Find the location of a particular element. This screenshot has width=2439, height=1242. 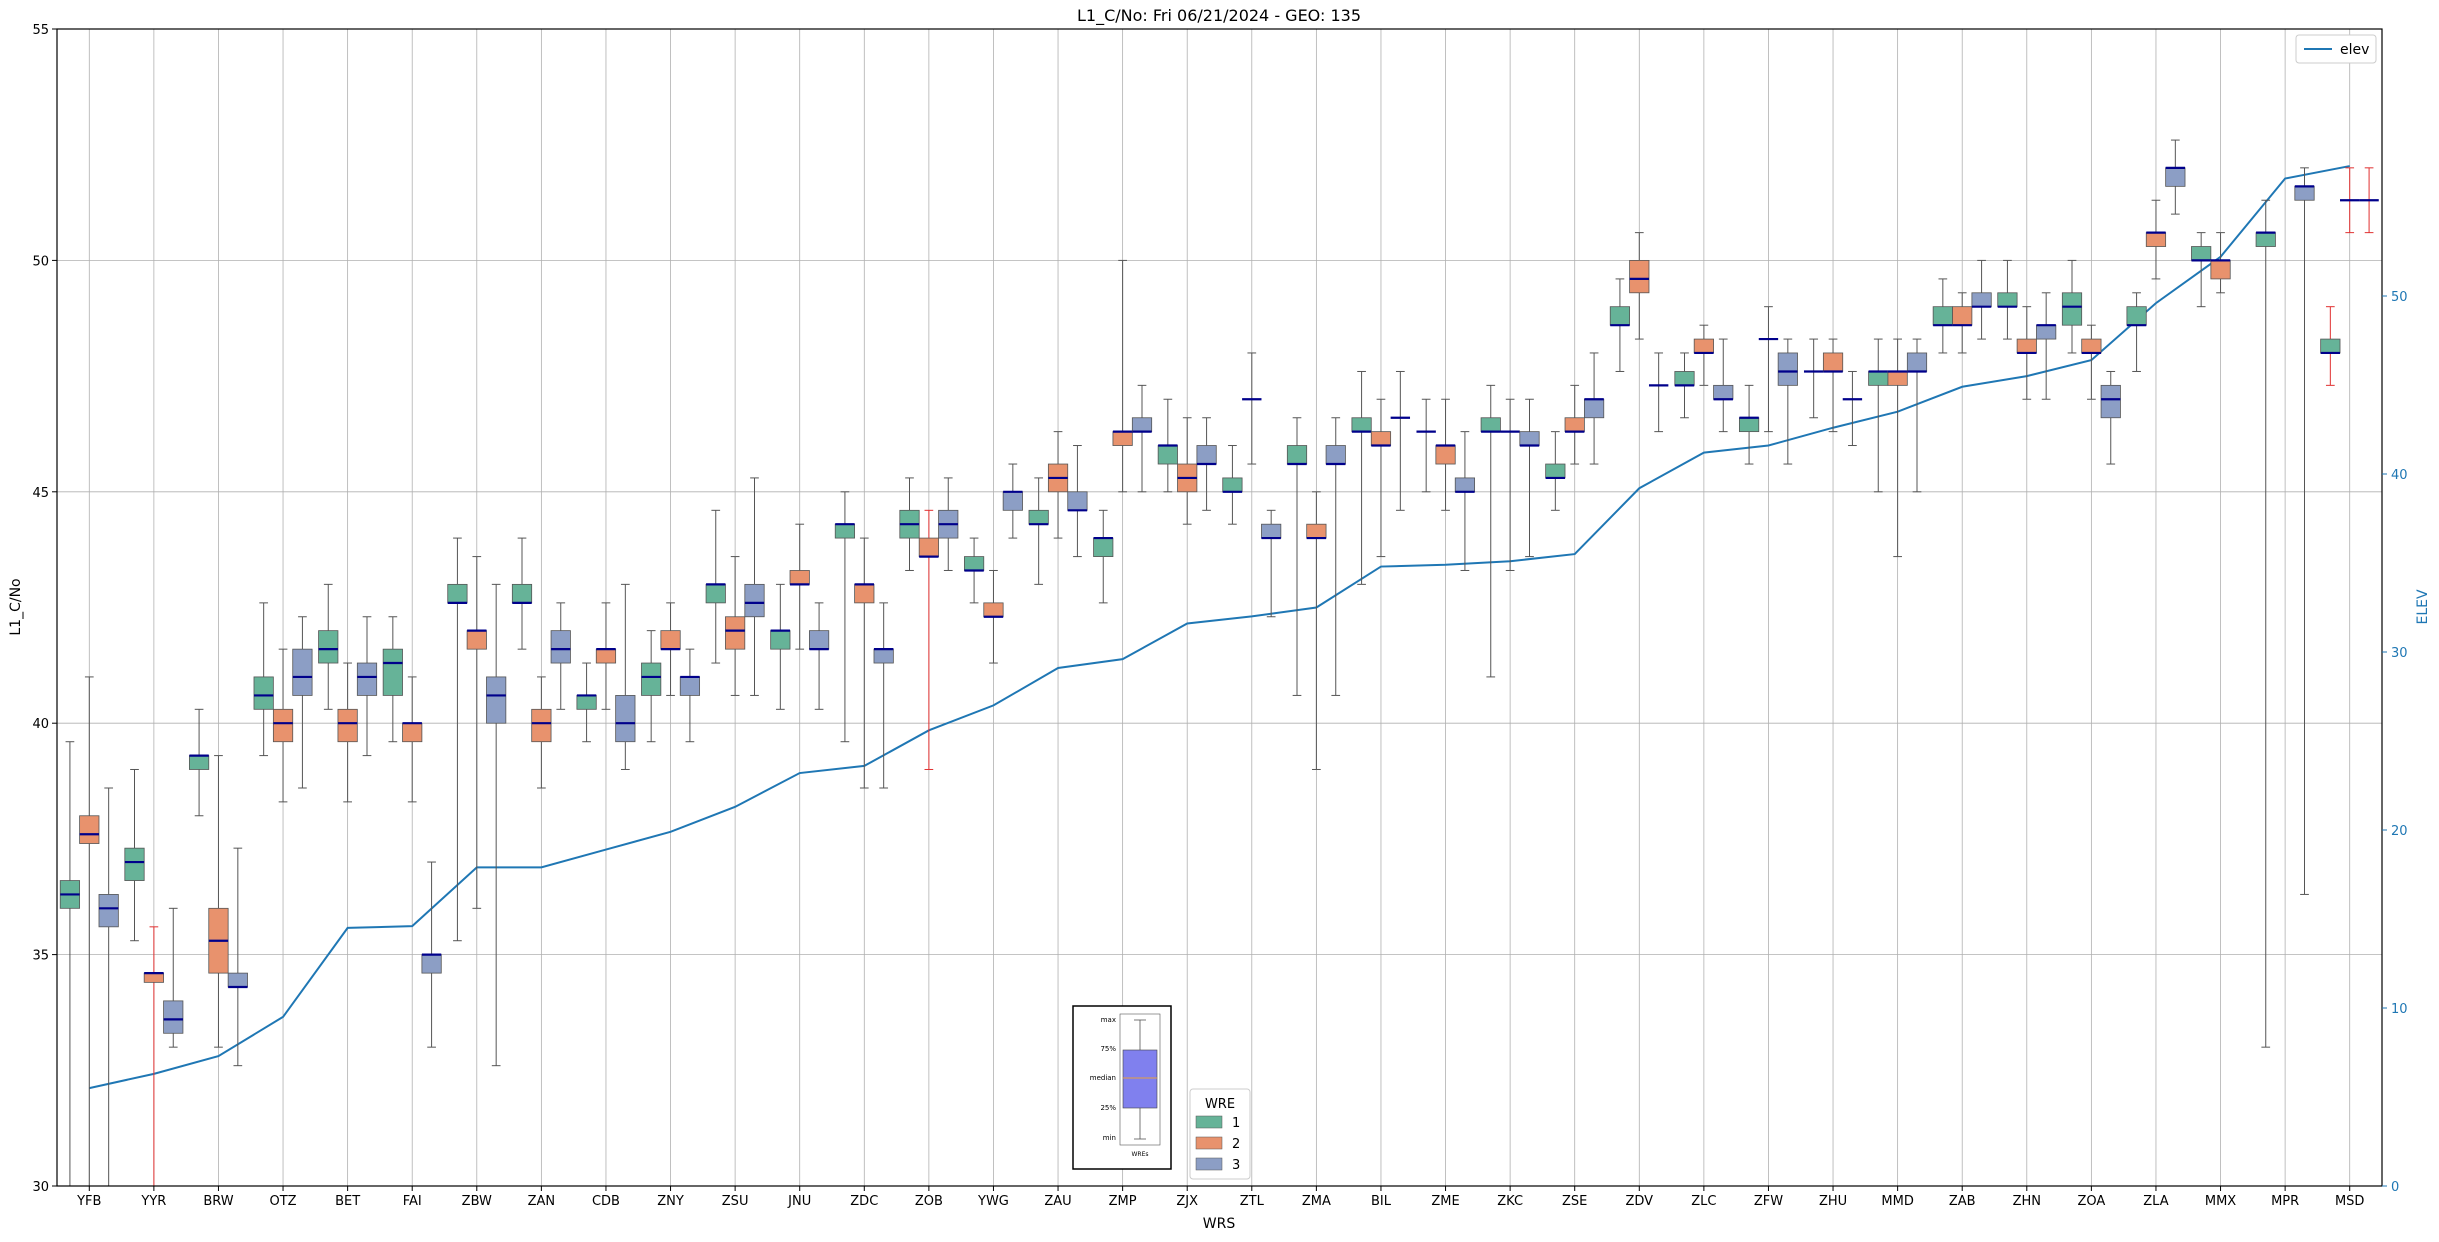

wre-legend-box is located at coordinates (1220, 1134).